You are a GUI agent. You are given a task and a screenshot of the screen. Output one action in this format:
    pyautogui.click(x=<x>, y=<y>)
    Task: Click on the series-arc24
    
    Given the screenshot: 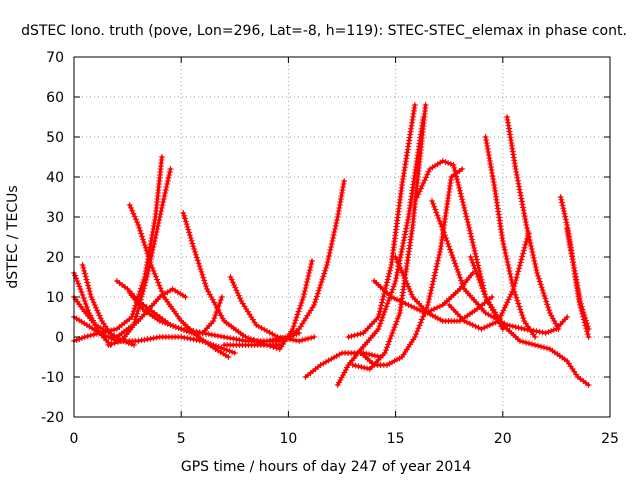 What is the action you would take?
    pyautogui.click(x=510, y=237)
    